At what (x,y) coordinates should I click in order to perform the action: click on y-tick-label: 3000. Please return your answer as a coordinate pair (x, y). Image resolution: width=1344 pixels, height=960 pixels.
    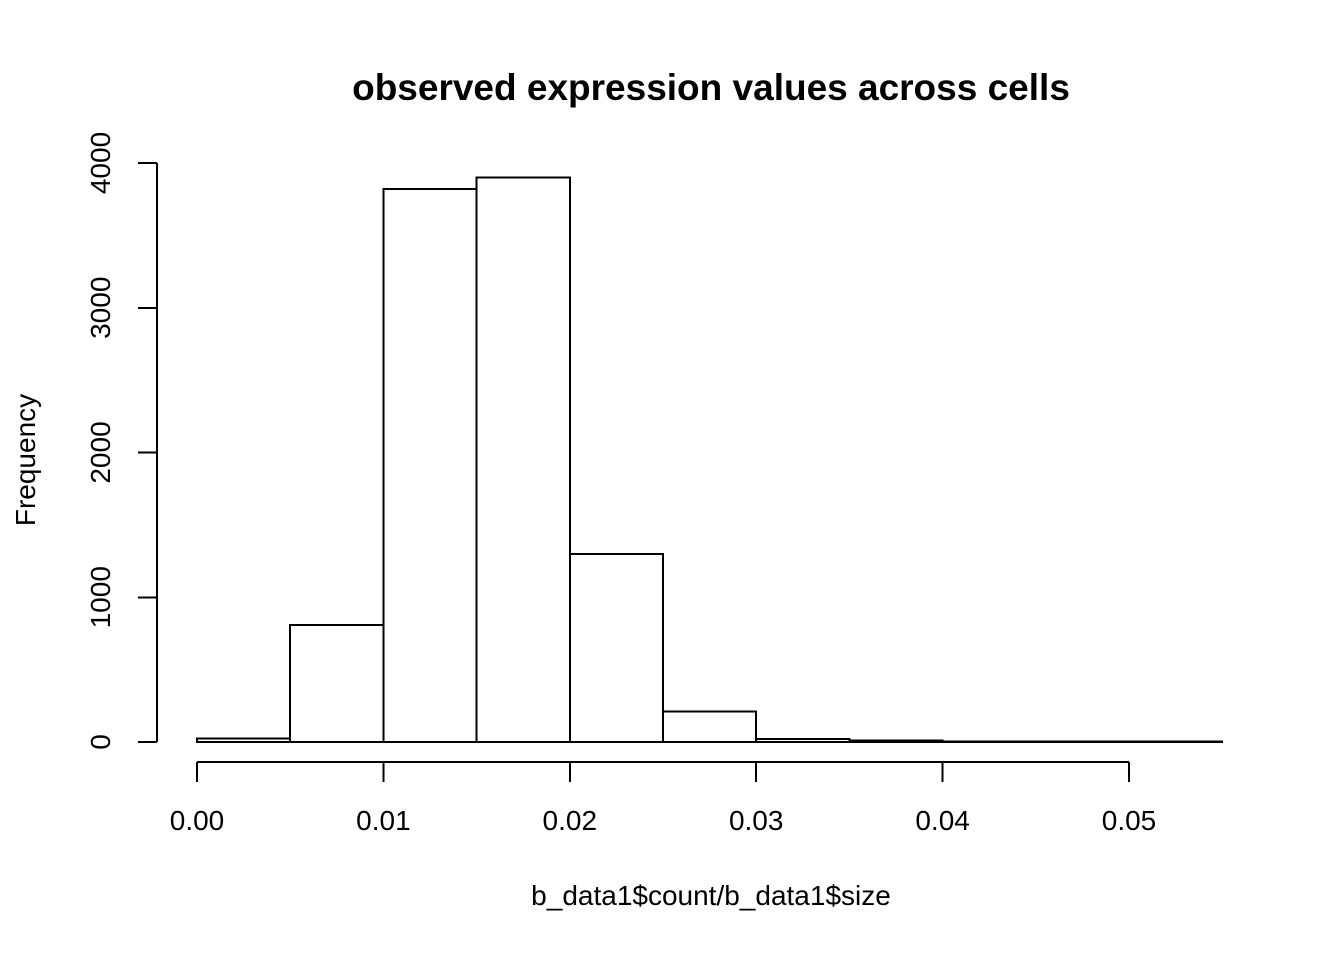
    Looking at the image, I should click on (100, 308).